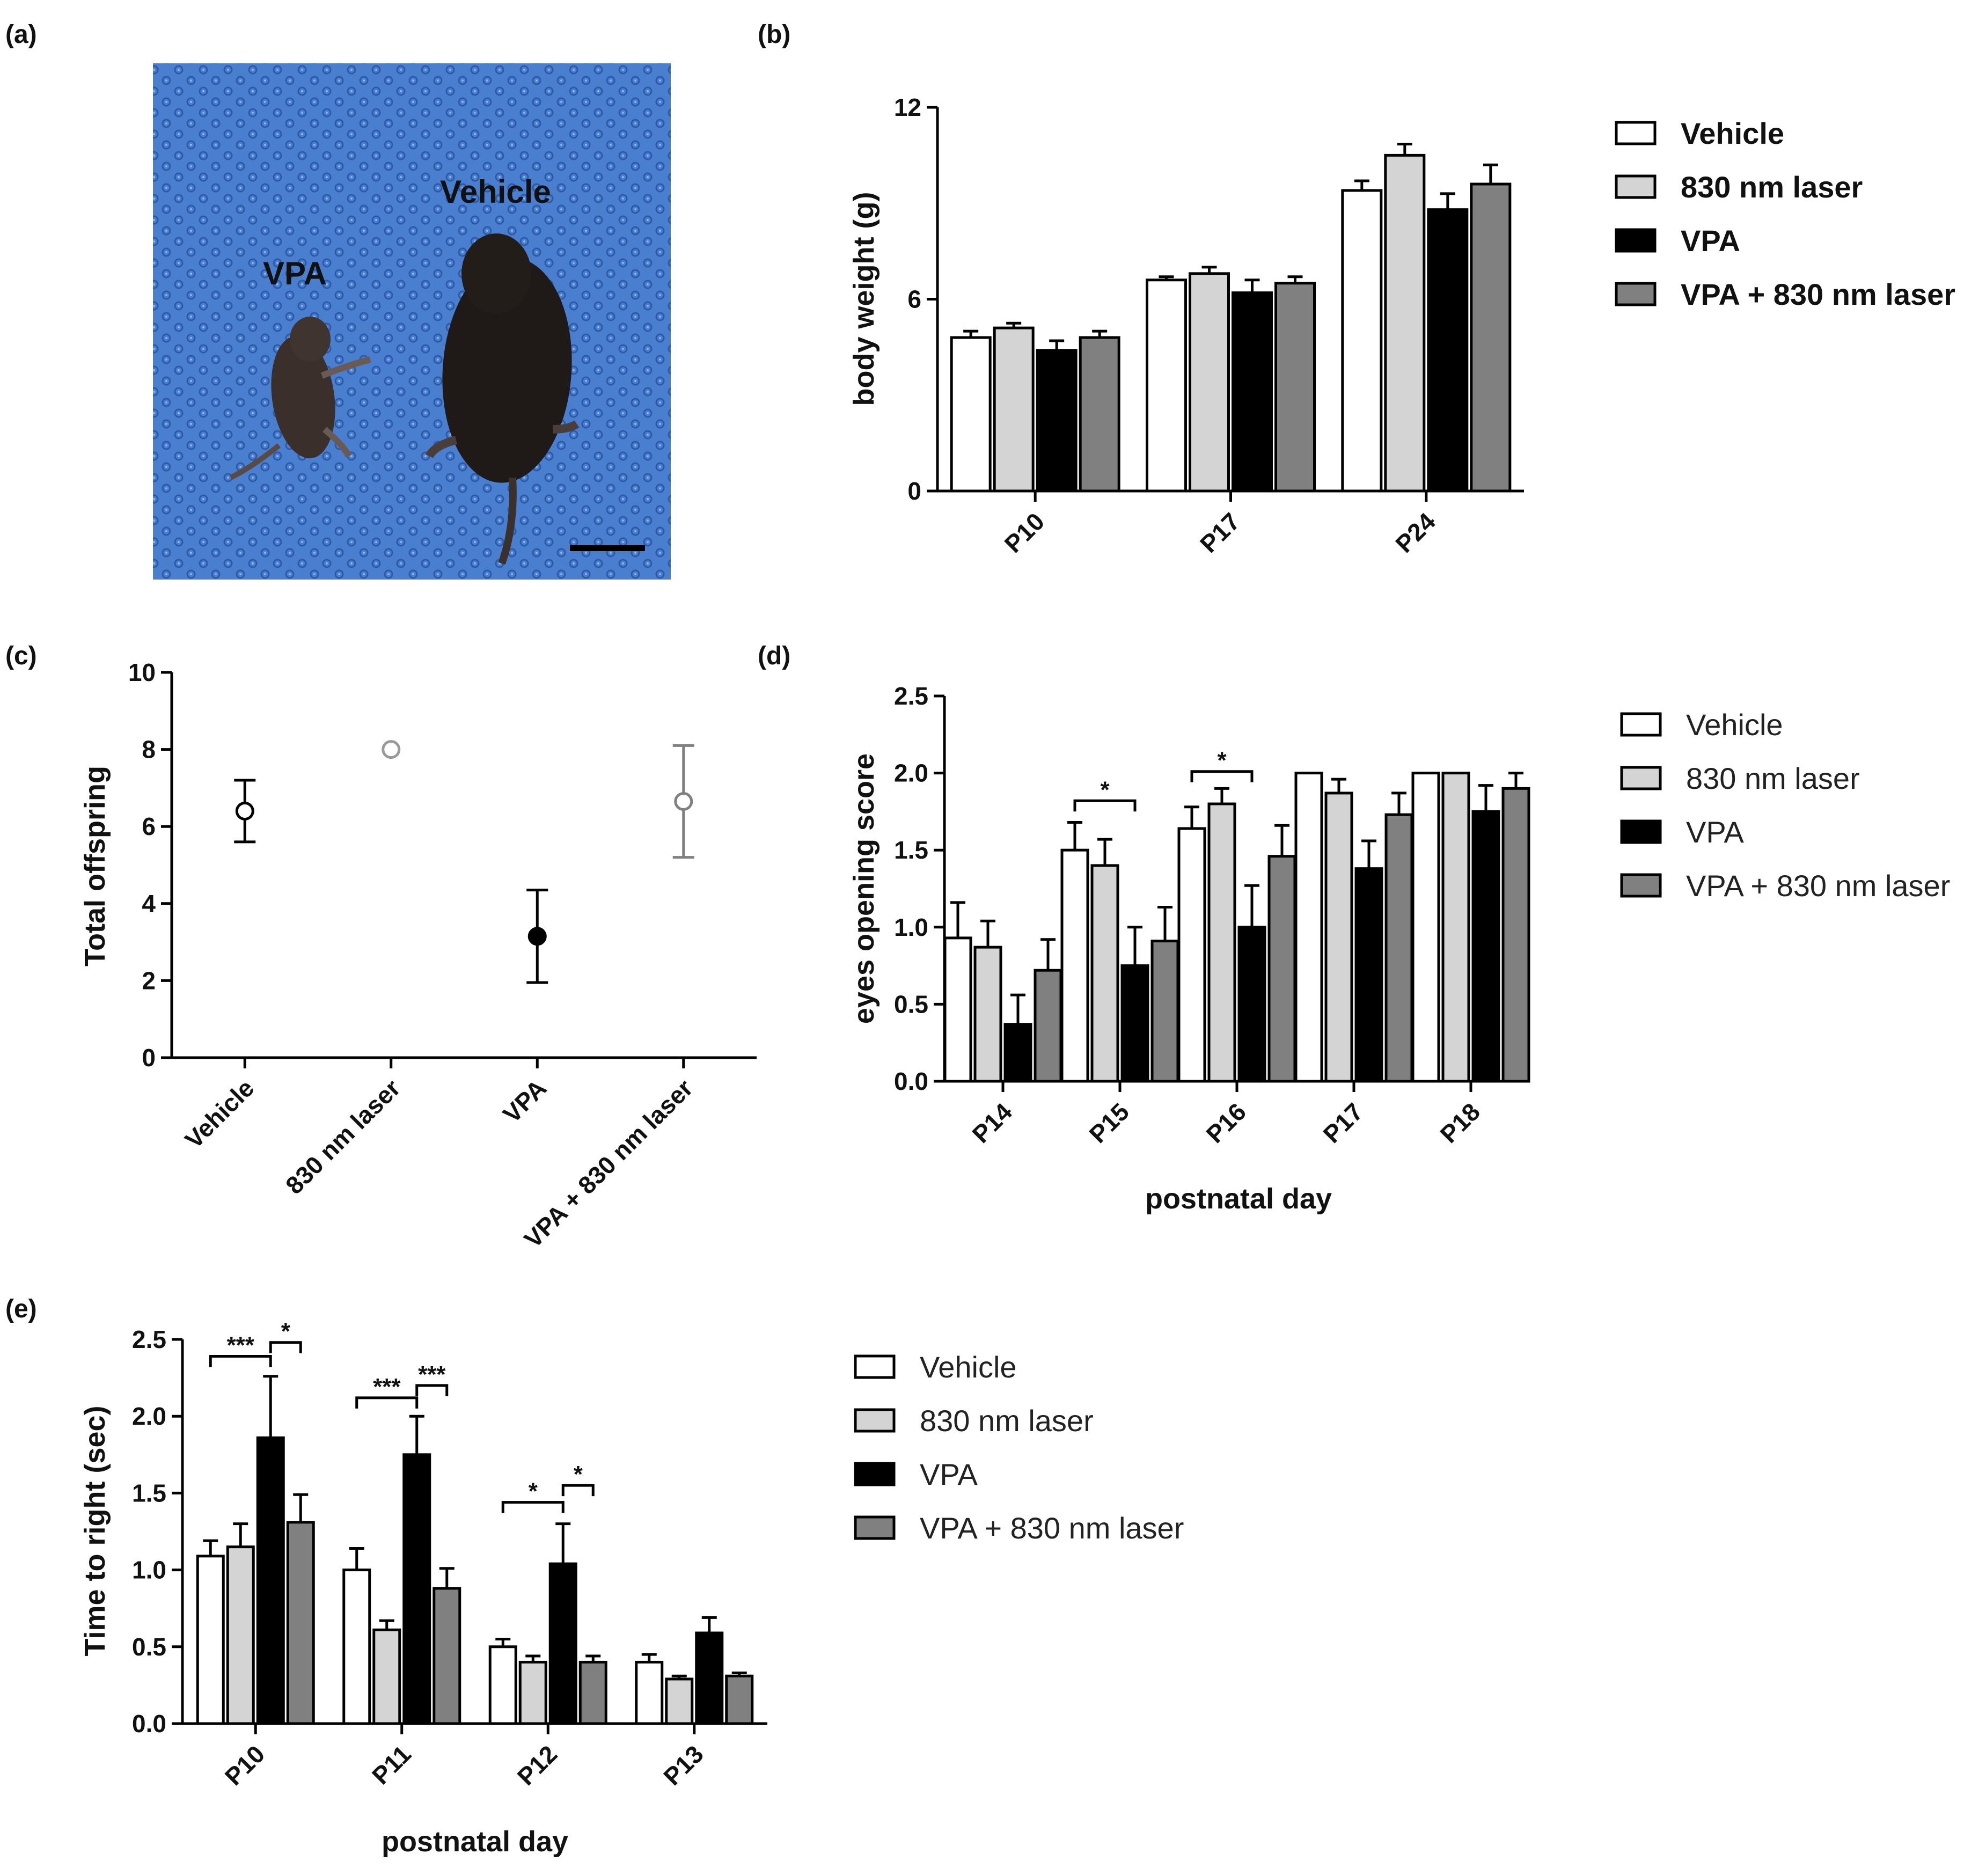  What do you see at coordinates (95, 866) in the screenshot?
I see `y-axis-title: Total offspring` at bounding box center [95, 866].